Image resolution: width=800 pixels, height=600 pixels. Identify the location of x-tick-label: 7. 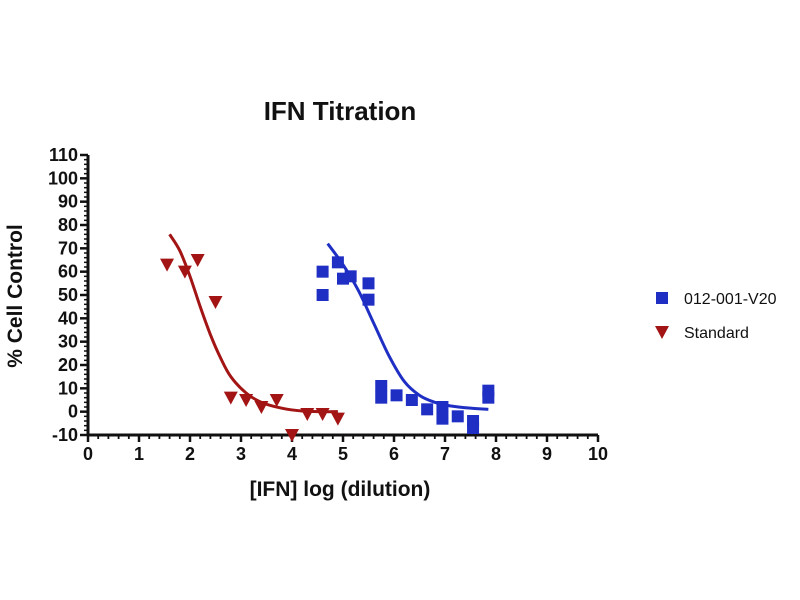
(445, 454).